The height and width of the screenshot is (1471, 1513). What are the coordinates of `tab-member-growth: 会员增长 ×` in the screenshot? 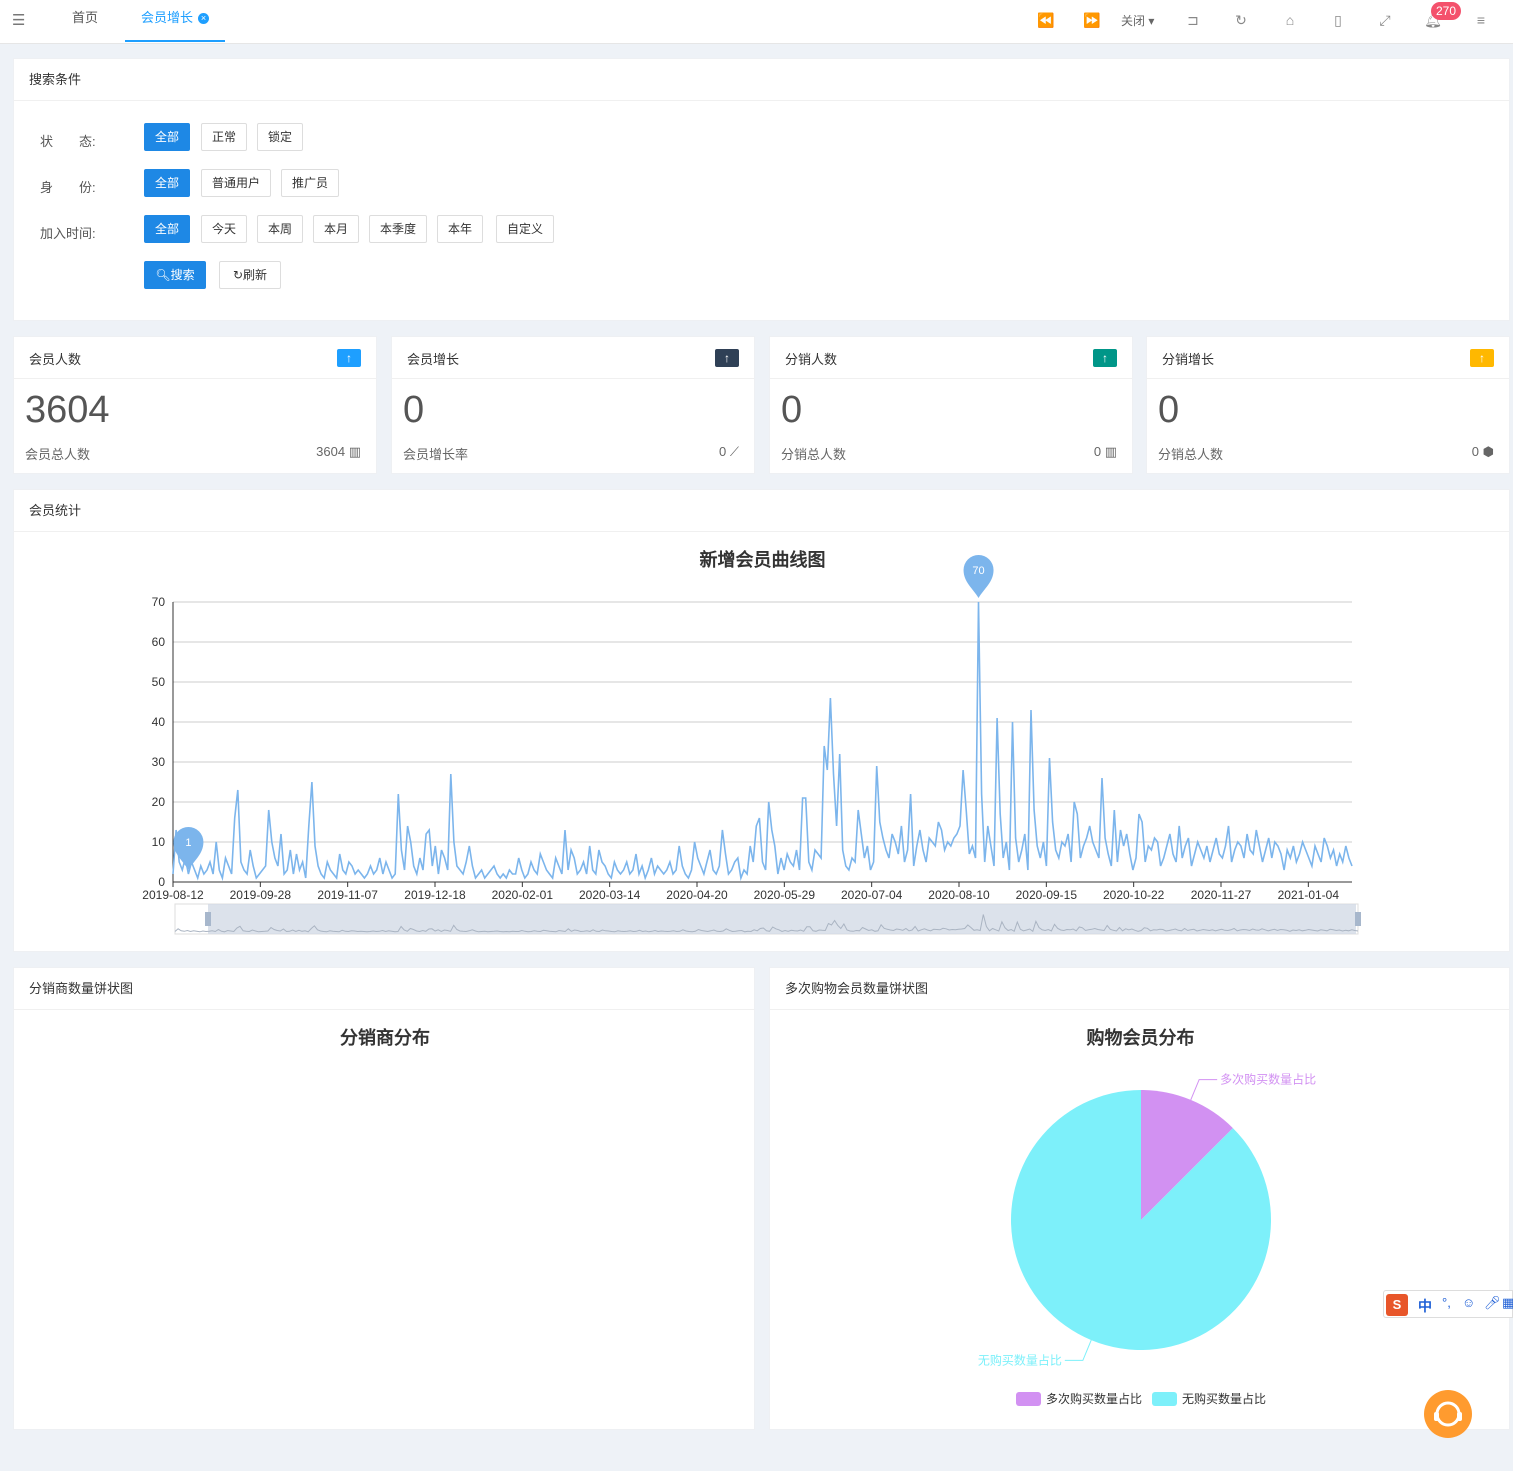 It's located at (175, 21).